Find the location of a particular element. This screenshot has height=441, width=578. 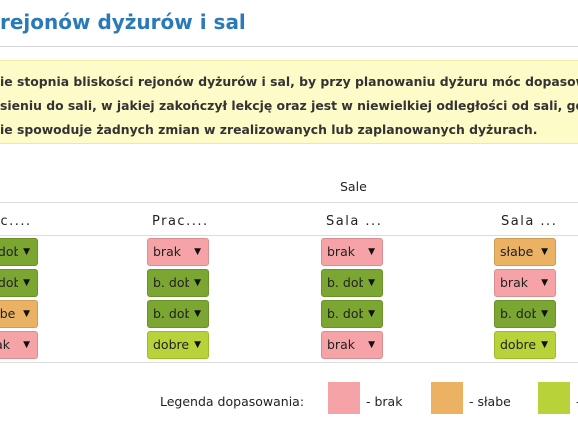

legend-text-brak: - brak is located at coordinates (384, 401).